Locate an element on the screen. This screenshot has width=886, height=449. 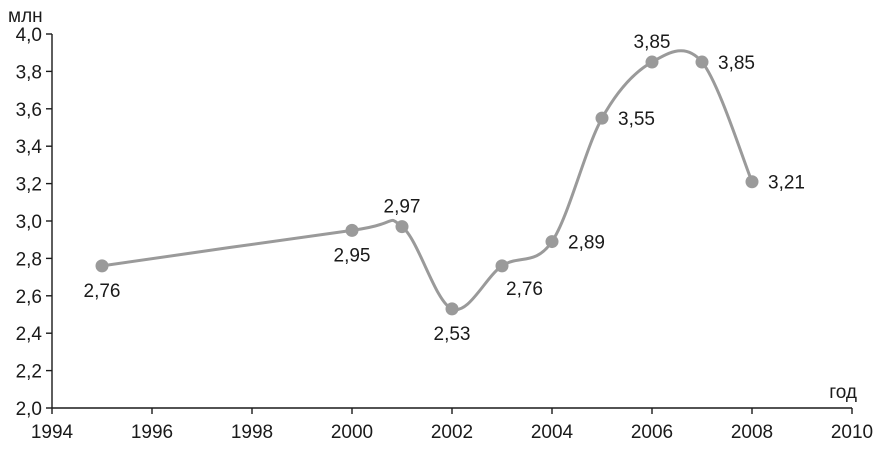
data-label: 2,97 is located at coordinates (402, 207).